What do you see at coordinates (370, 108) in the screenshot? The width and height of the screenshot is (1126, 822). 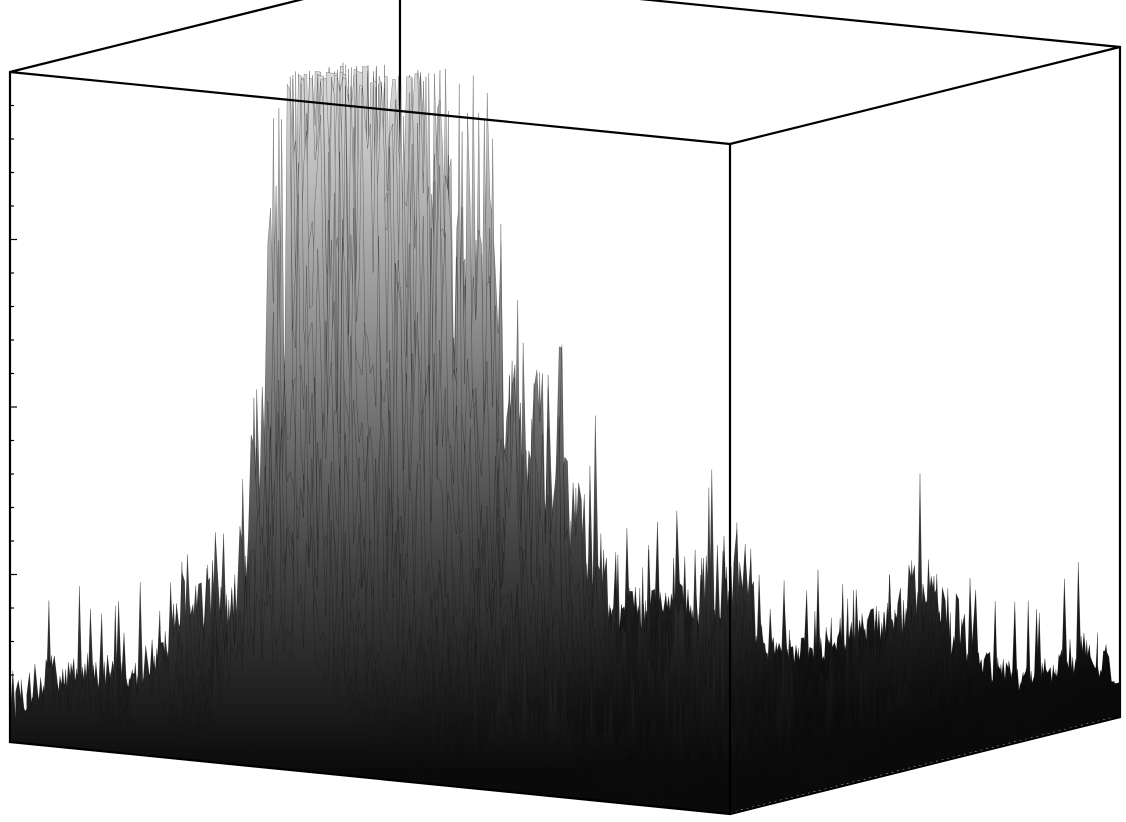 I see `frame-edge-top-front` at bounding box center [370, 108].